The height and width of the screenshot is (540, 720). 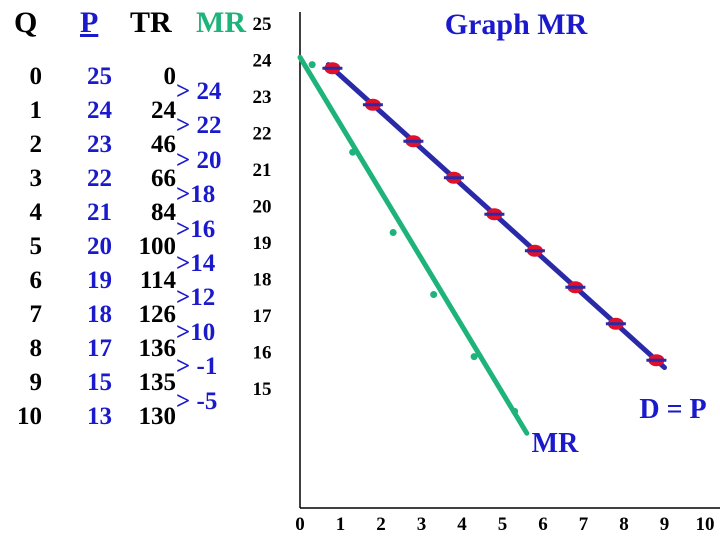 What do you see at coordinates (199, 160) in the screenshot?
I see `mr-value: > 20` at bounding box center [199, 160].